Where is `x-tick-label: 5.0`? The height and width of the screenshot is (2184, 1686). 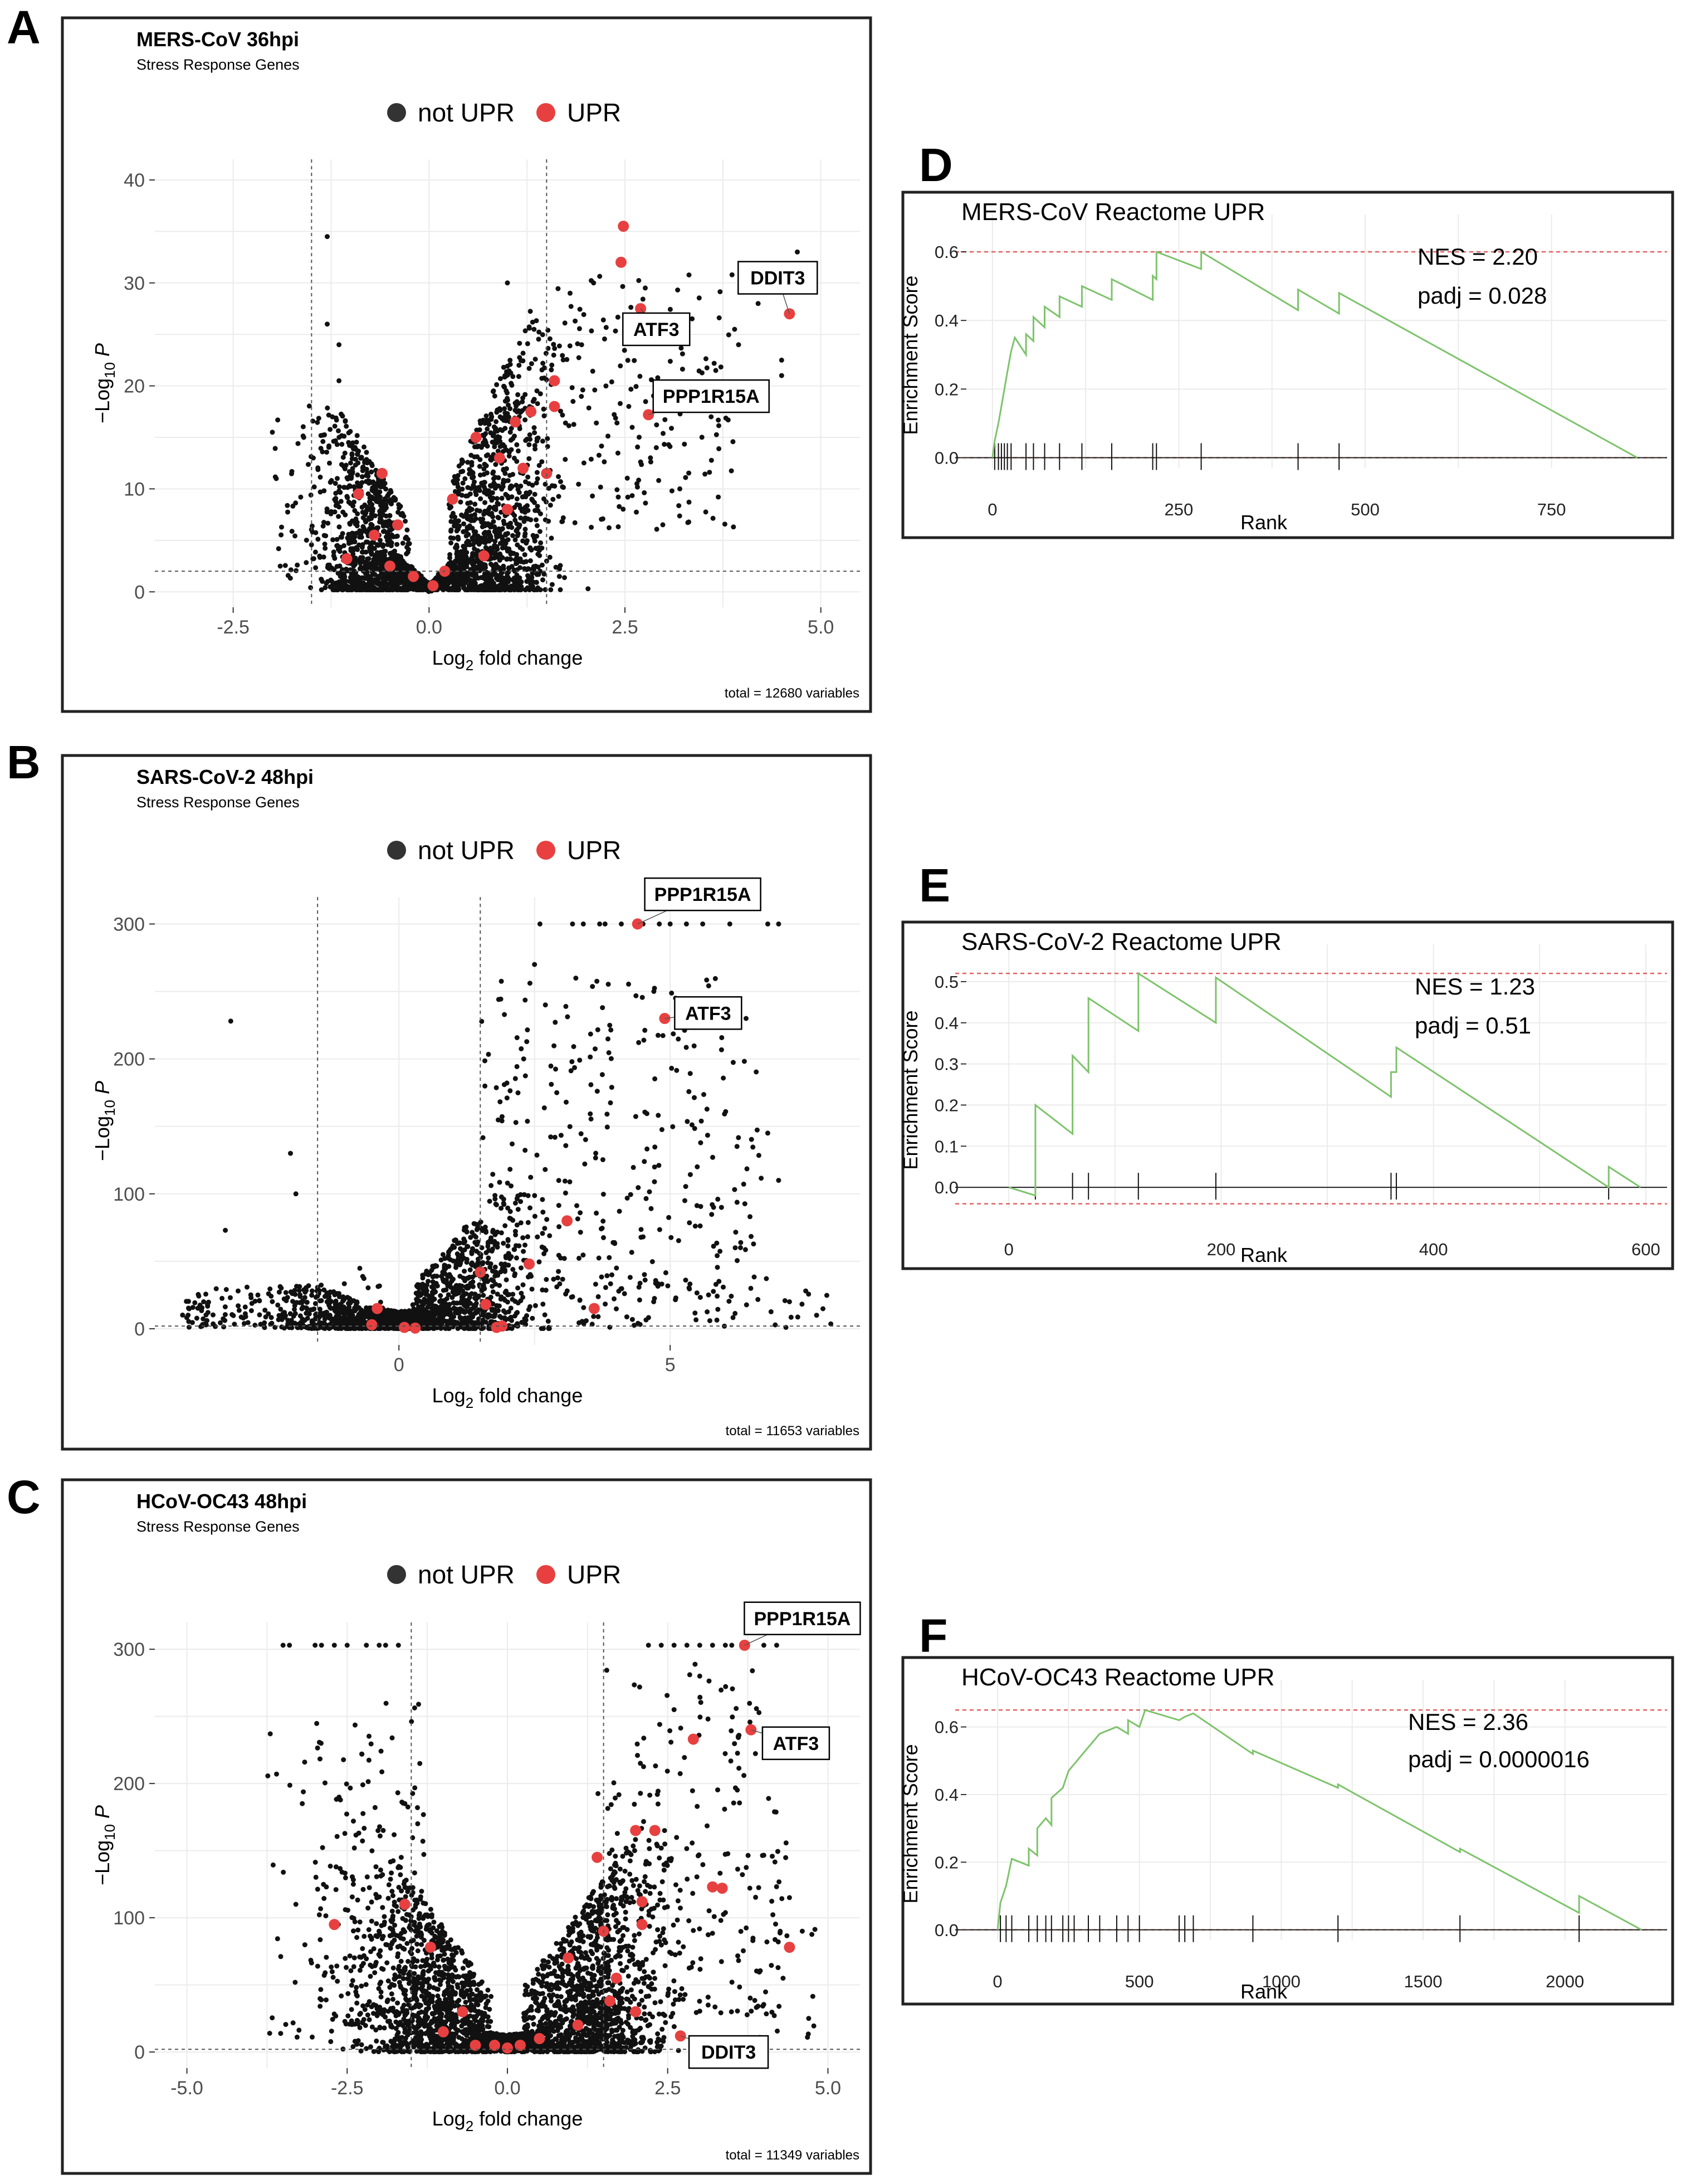
x-tick-label: 5.0 is located at coordinates (821, 627).